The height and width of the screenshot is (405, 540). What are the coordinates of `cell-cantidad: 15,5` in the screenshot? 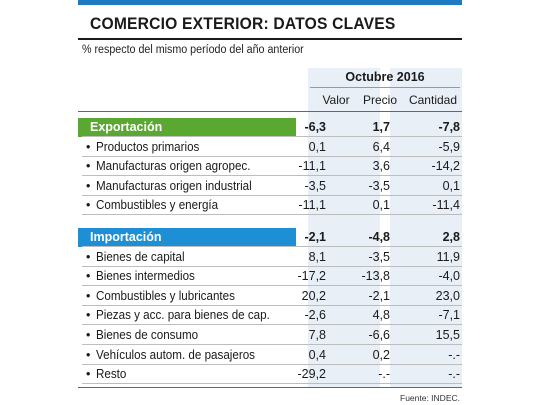 It's located at (447, 335).